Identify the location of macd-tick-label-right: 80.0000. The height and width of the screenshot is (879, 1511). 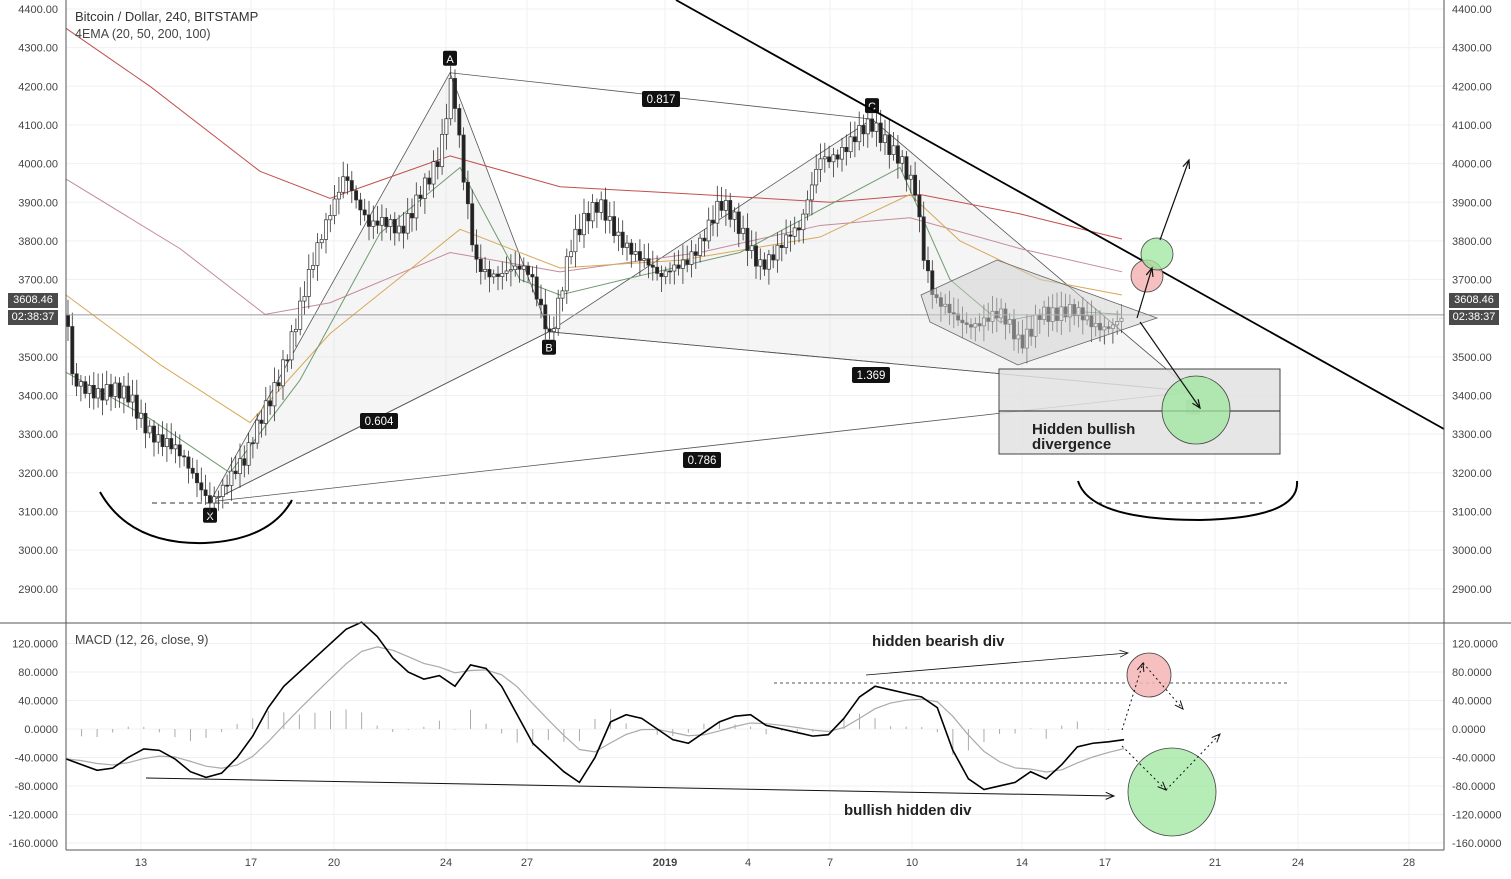
(1472, 673).